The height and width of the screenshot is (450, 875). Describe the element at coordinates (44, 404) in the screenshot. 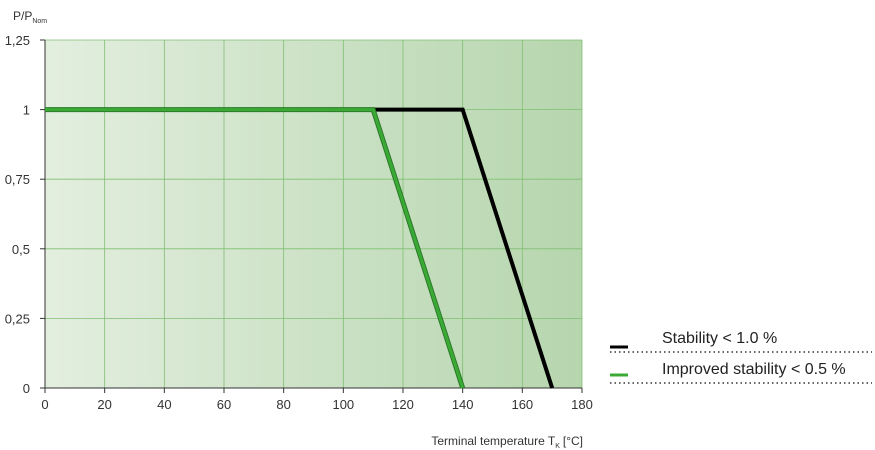

I see `x-tick-label: 0` at that location.